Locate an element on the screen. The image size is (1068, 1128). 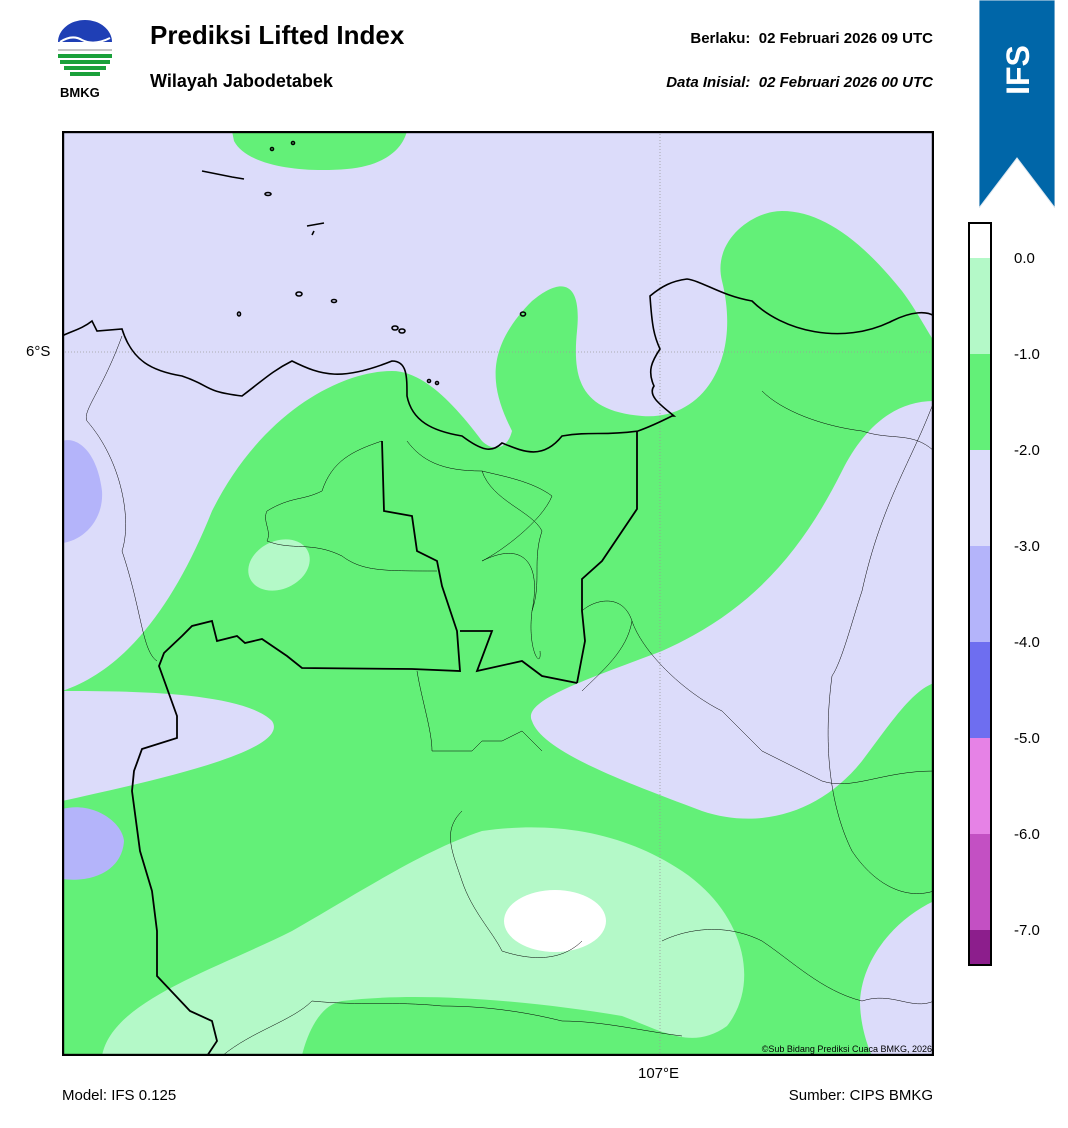
lat-label: 6°S is located at coordinates (38, 351).